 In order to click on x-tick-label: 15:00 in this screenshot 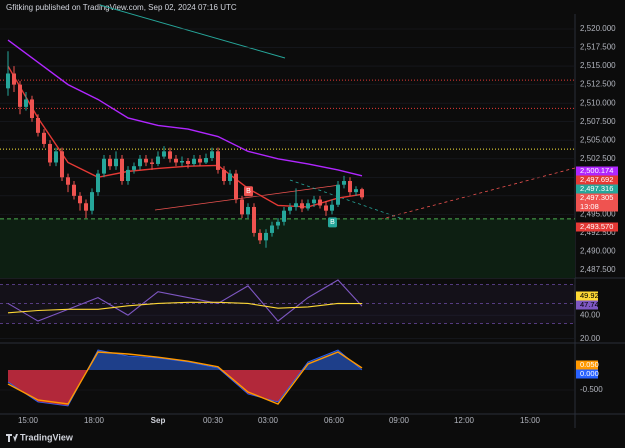, I will do `click(28, 420)`.